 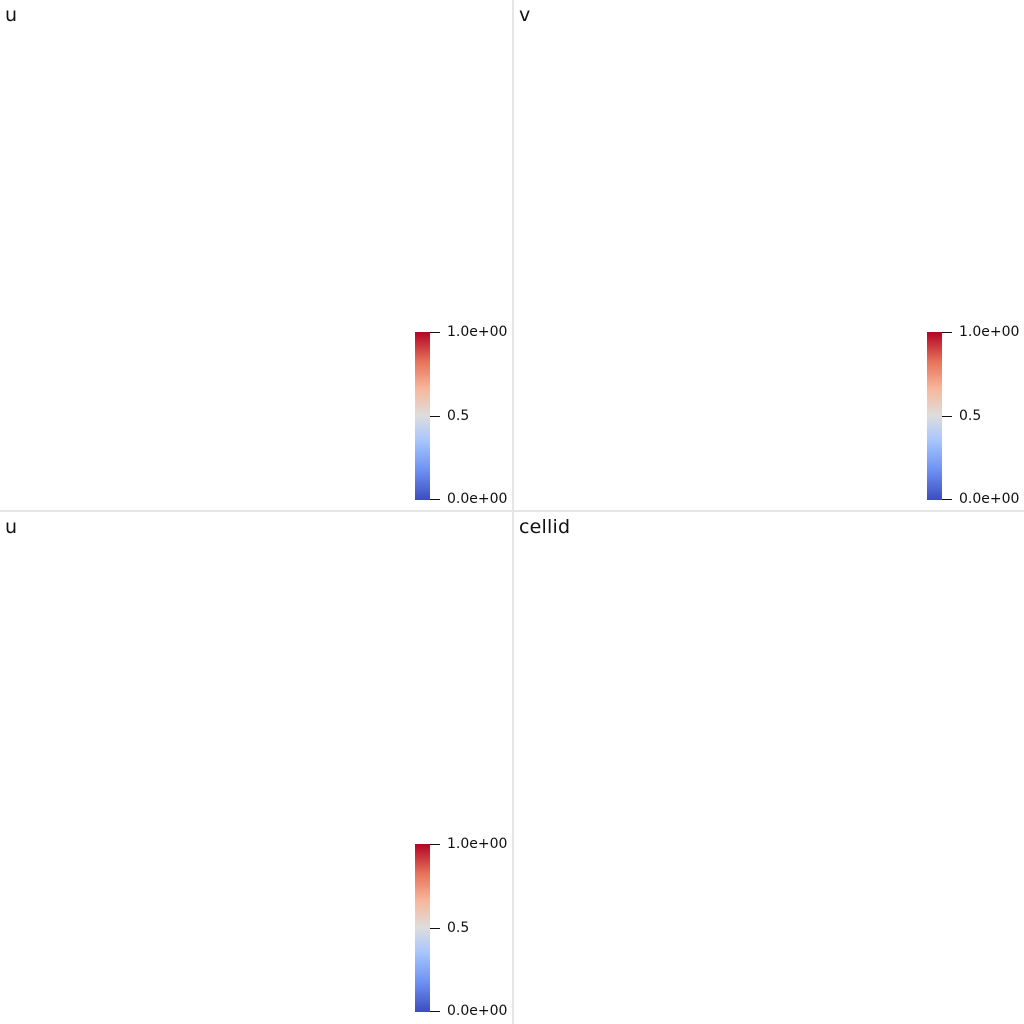 I want to click on view-title: v, so click(x=525, y=15).